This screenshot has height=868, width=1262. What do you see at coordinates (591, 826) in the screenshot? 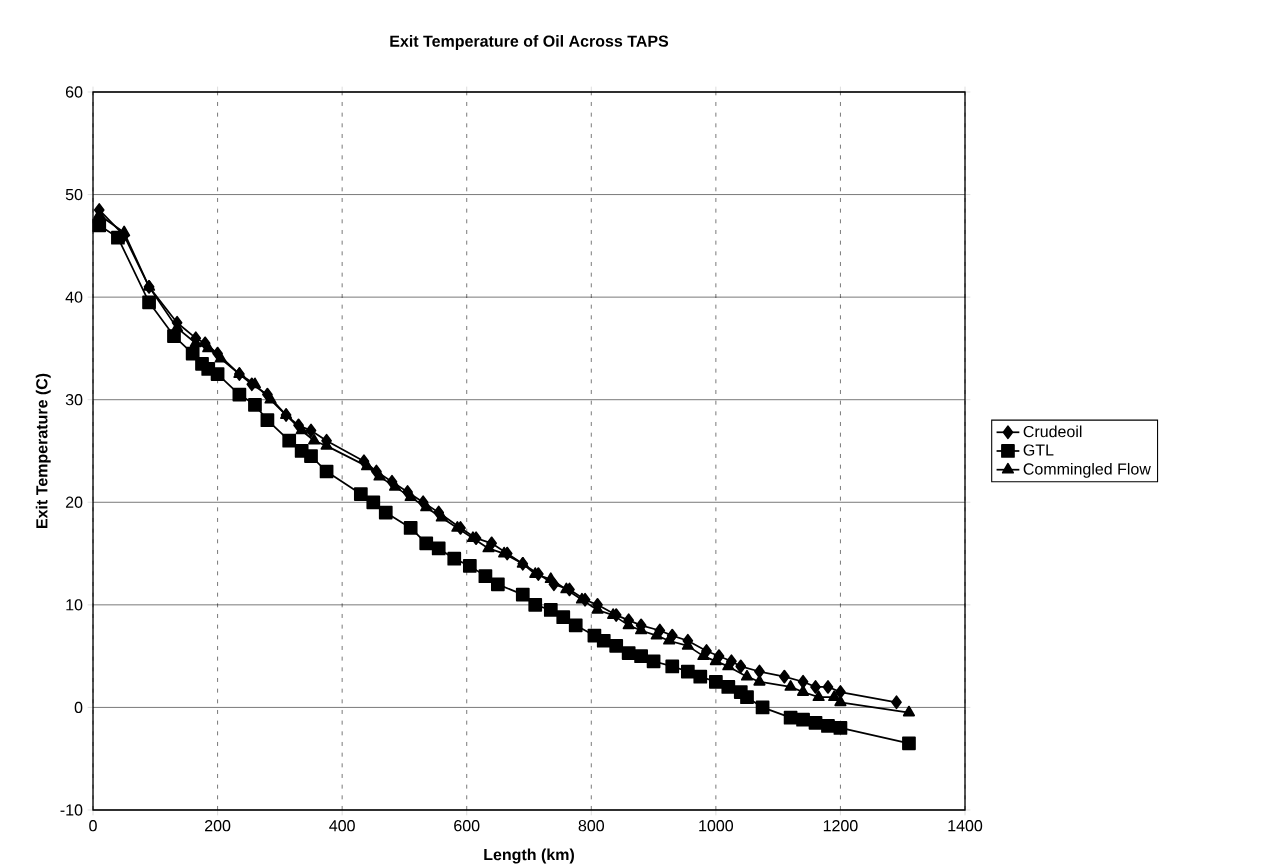
I see `x-tick-label: 800` at bounding box center [591, 826].